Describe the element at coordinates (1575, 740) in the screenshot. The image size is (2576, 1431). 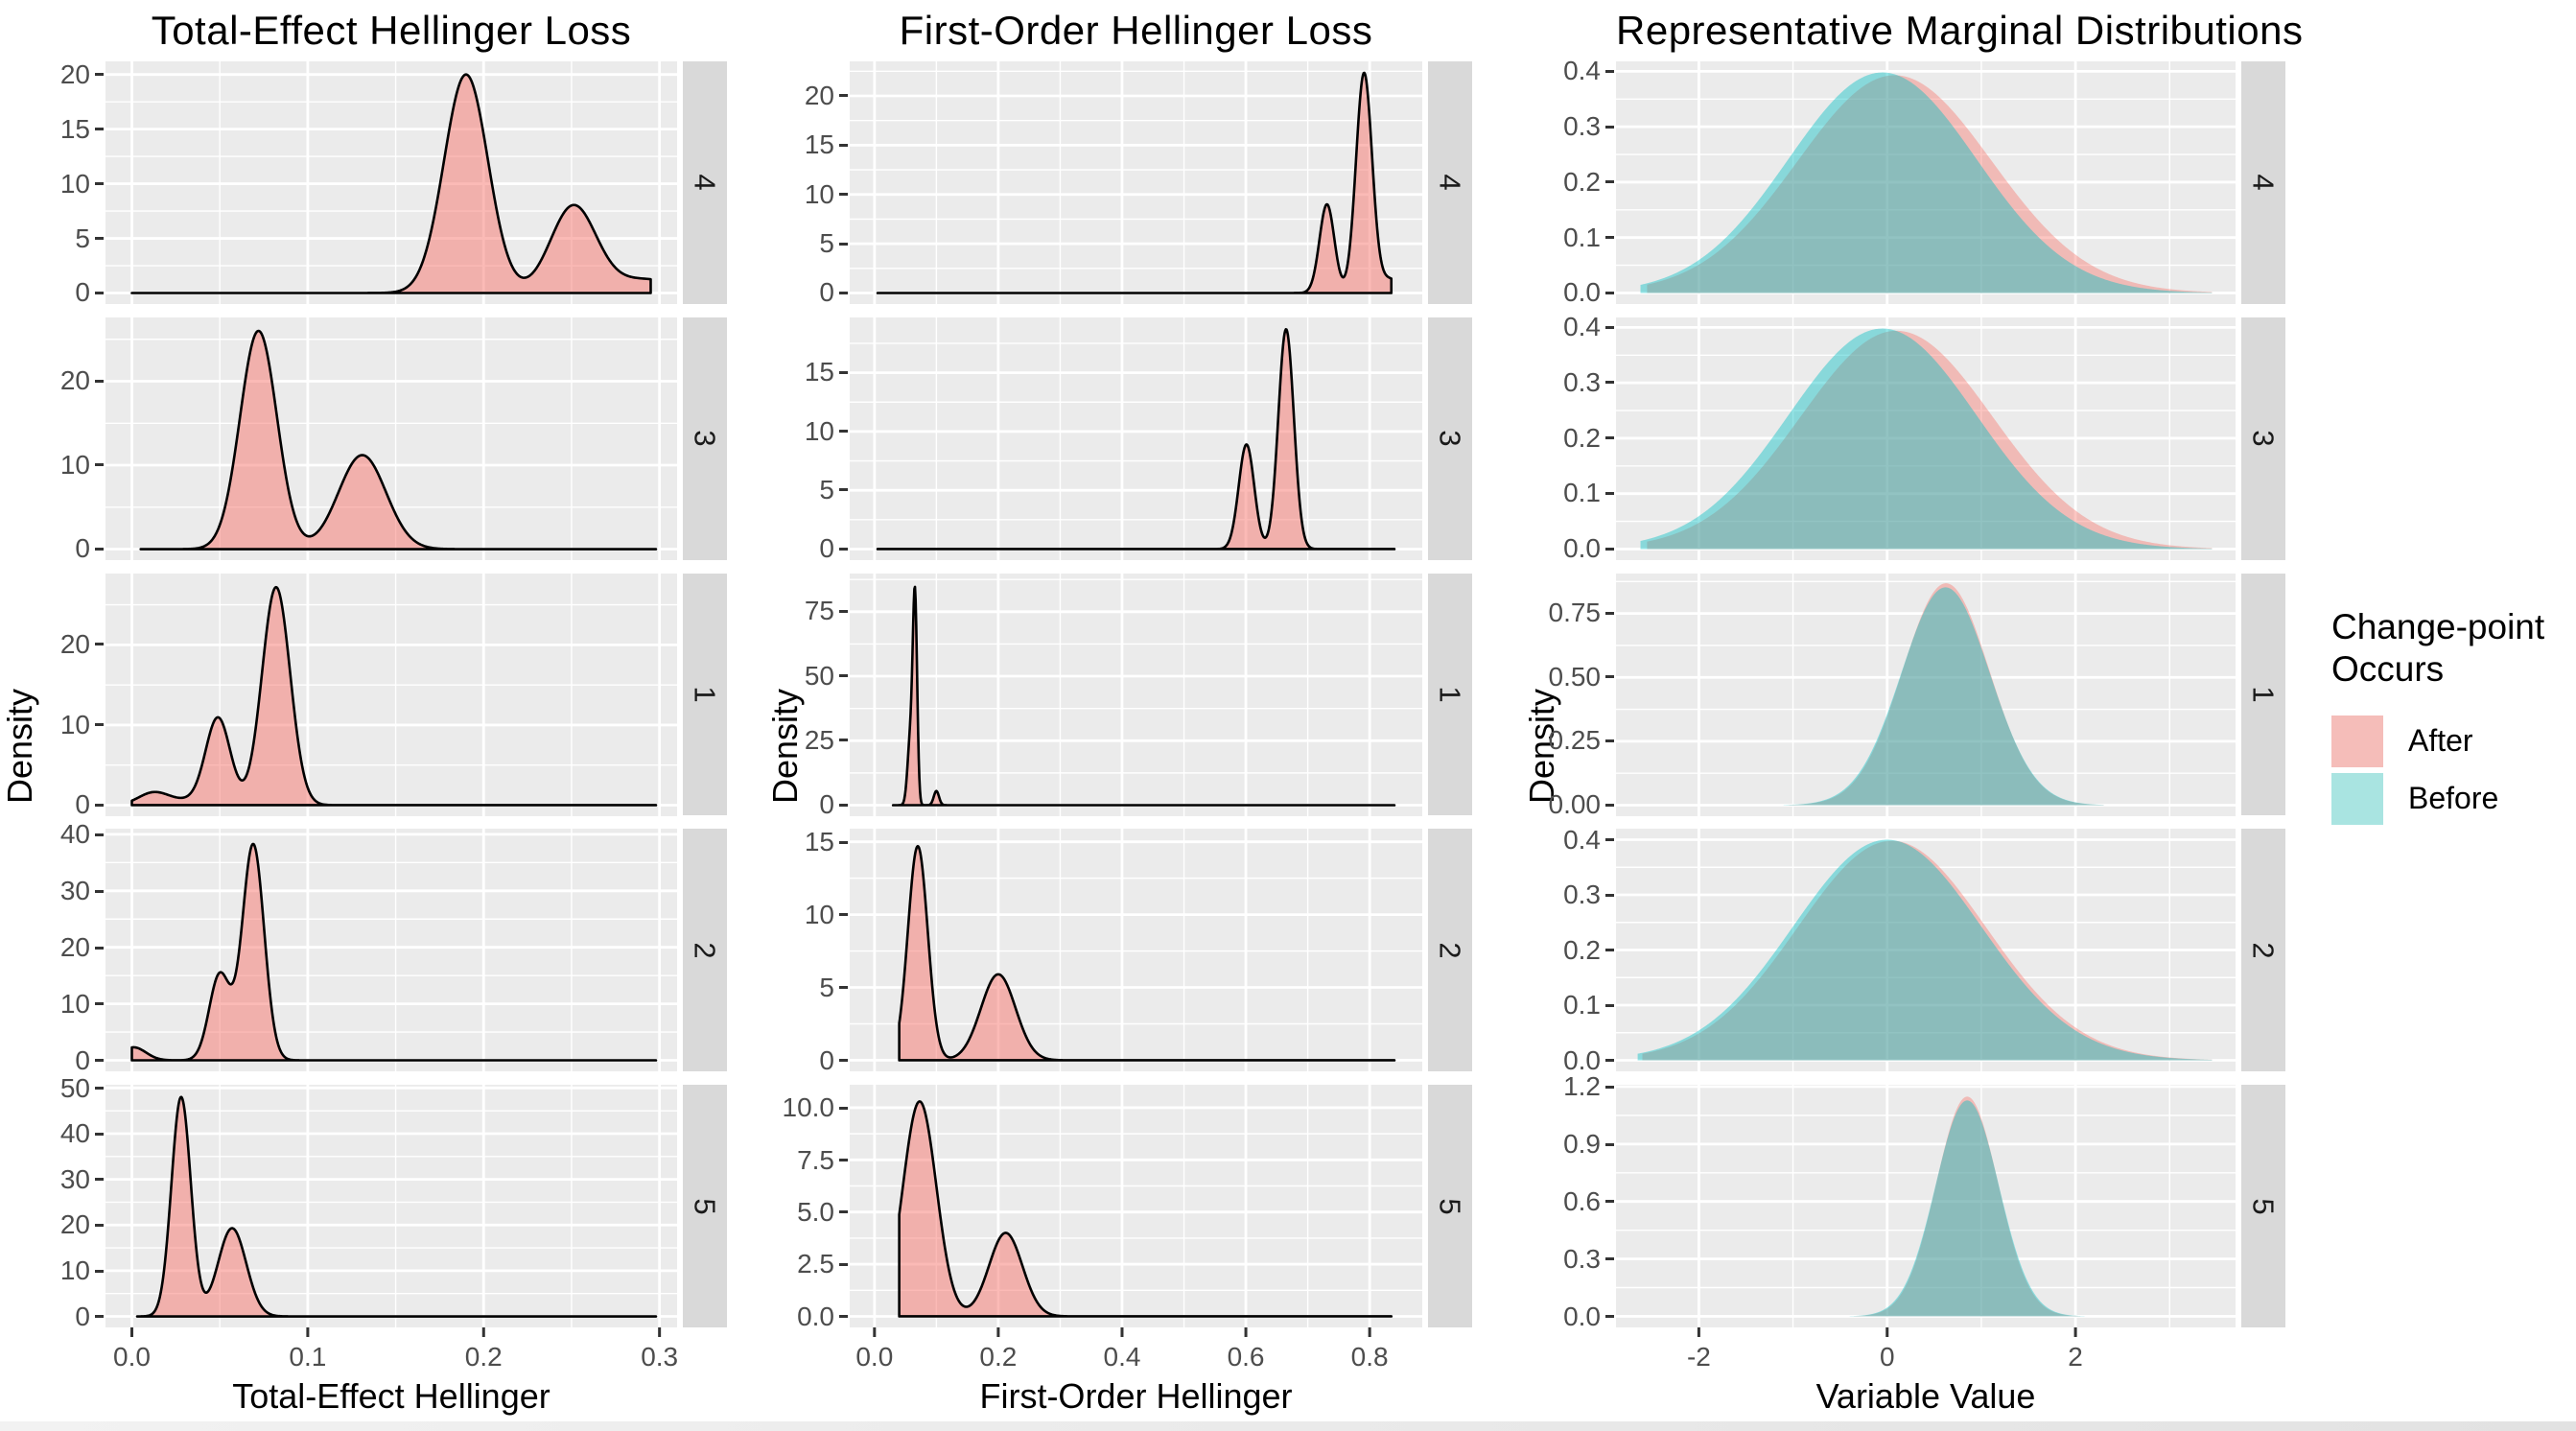
I see `y-tick-label: 0.25` at that location.